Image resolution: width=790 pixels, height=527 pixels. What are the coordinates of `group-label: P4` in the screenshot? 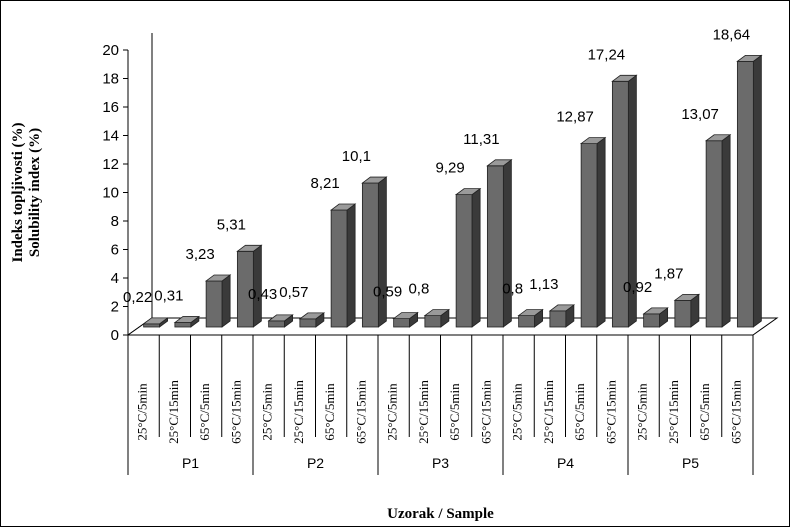 It's located at (565, 463).